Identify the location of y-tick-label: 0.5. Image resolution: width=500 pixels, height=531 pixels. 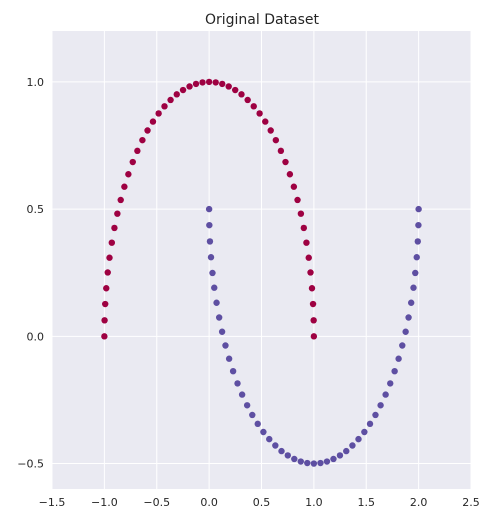
(36, 209).